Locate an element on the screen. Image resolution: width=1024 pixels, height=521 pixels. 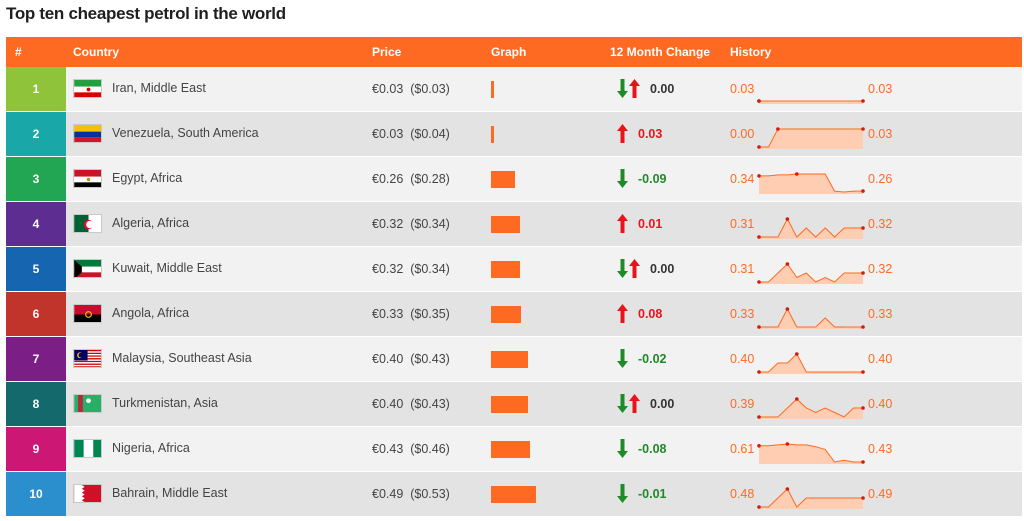
rank-cell: 2 is located at coordinates (36, 134).